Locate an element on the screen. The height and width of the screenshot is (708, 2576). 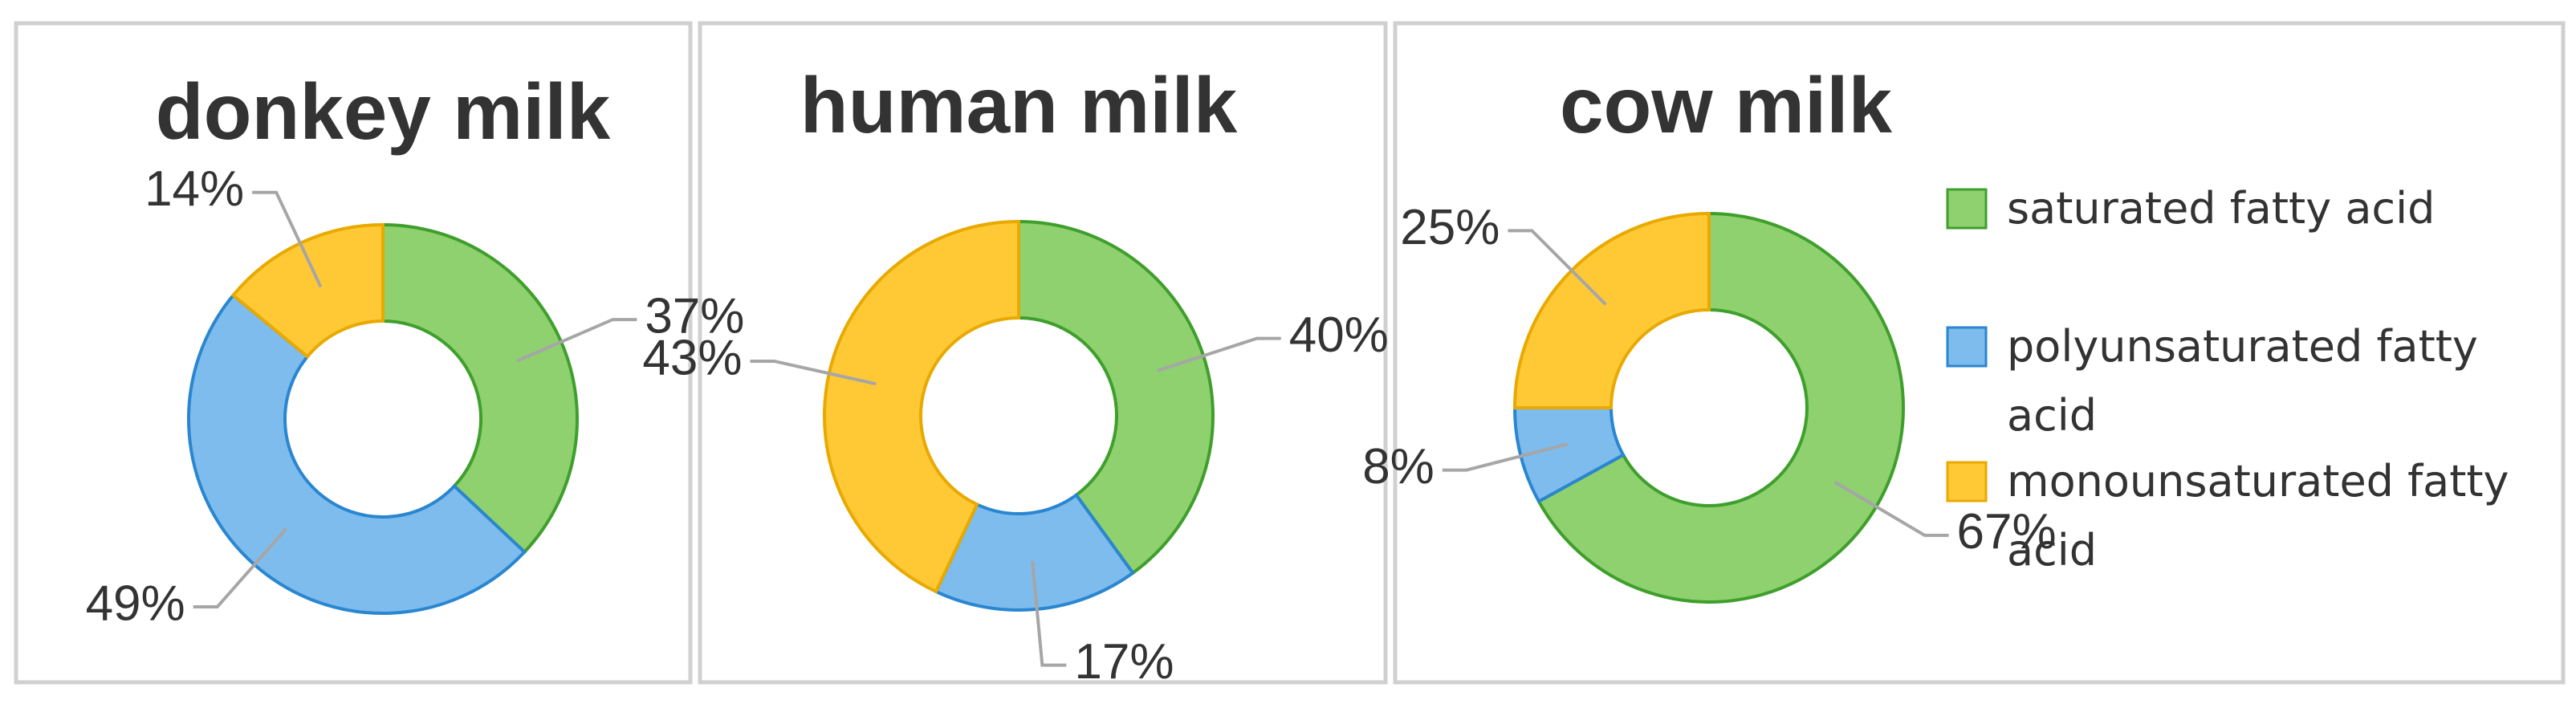
chart-title: human milk is located at coordinates (1019, 105).